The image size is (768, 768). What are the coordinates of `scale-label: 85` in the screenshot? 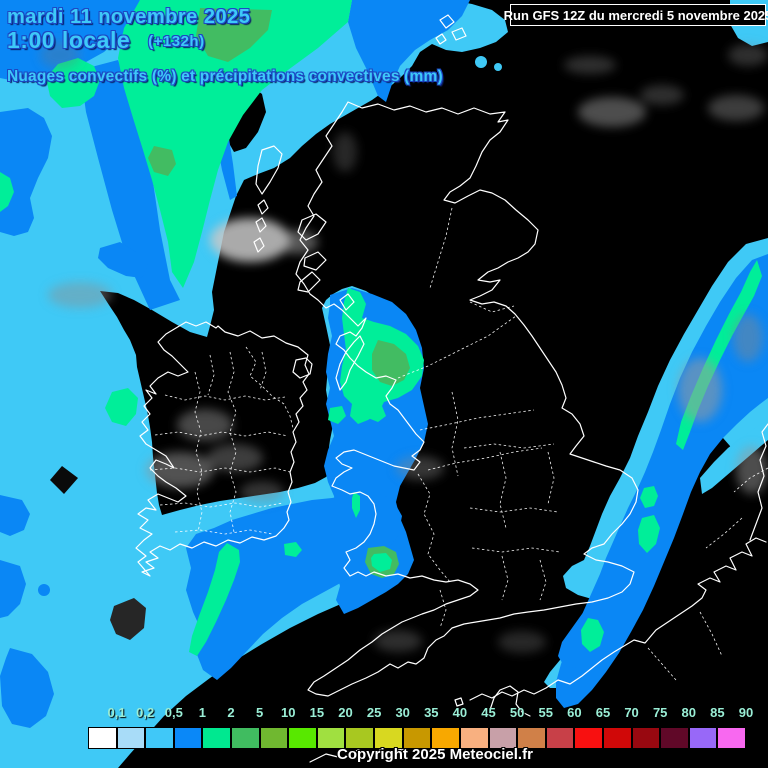 It's located at (717, 712).